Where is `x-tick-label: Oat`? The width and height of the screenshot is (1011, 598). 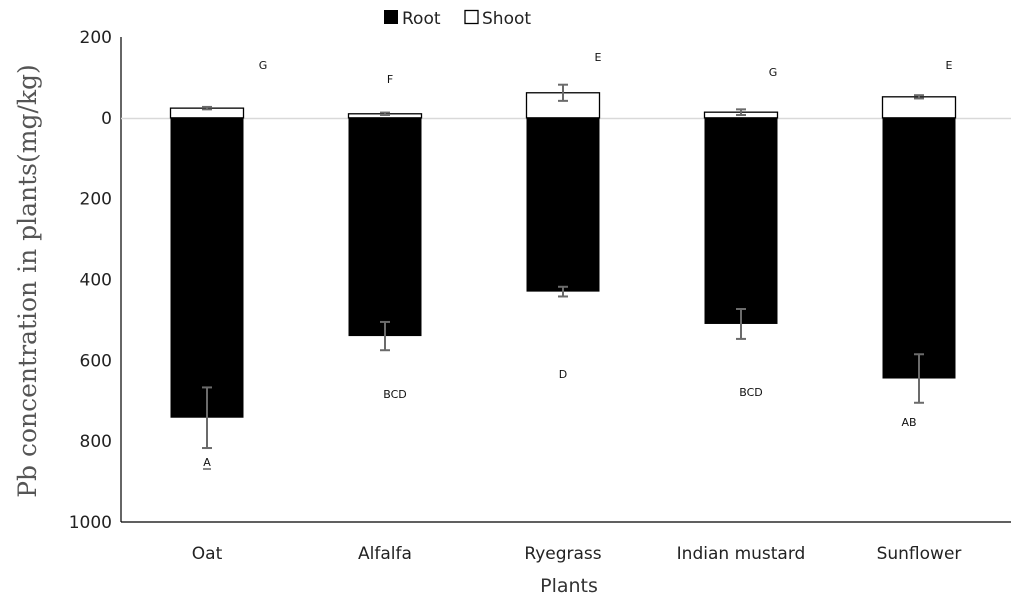 x-tick-label: Oat is located at coordinates (207, 554).